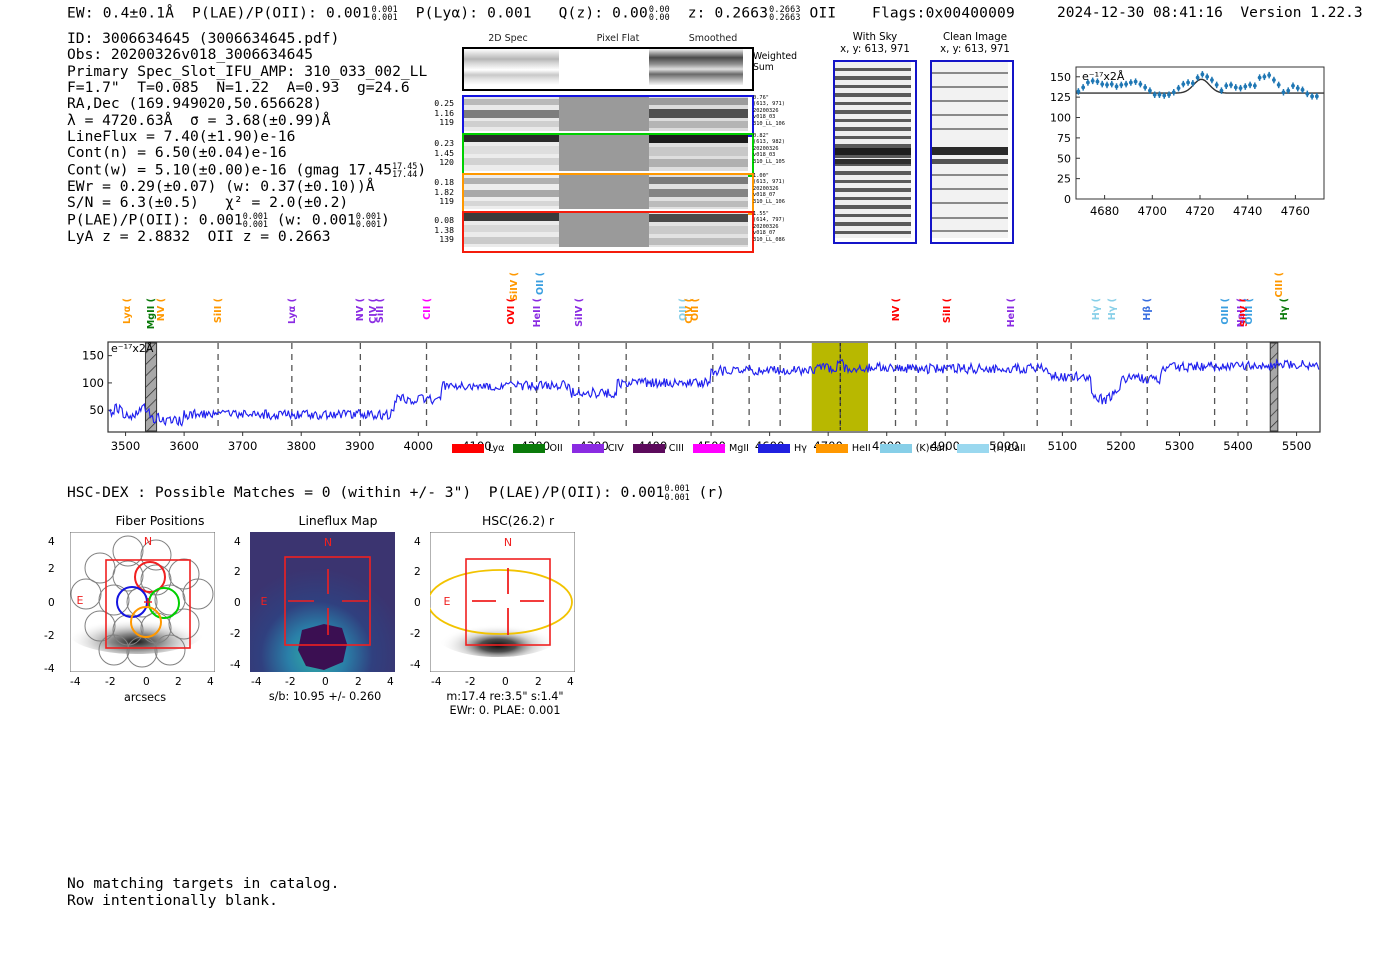 This screenshot has width=1400, height=953. What do you see at coordinates (444, 152) in the screenshot?
I see `fiber-2-dist: 1.45` at bounding box center [444, 152].